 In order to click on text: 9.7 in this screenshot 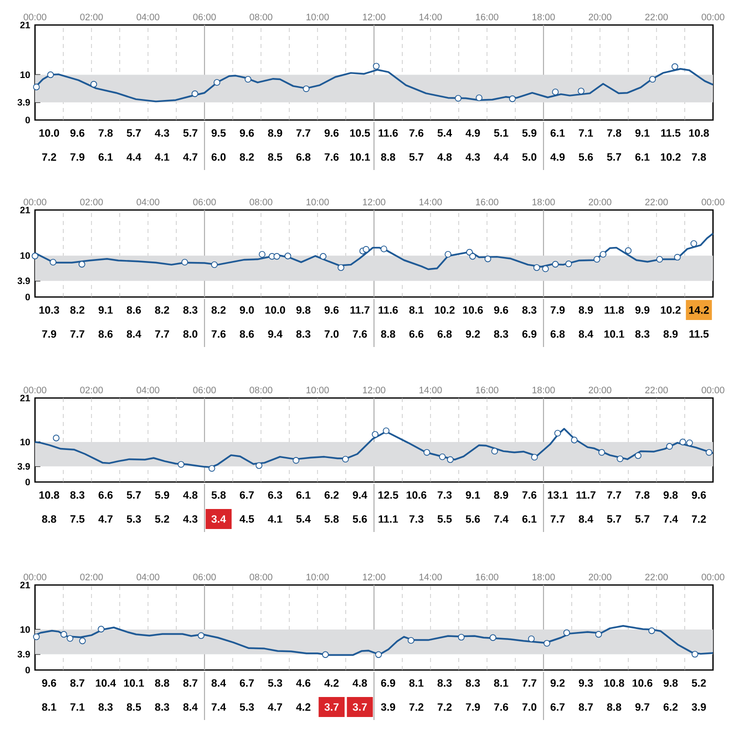, I will do `click(642, 707)`.